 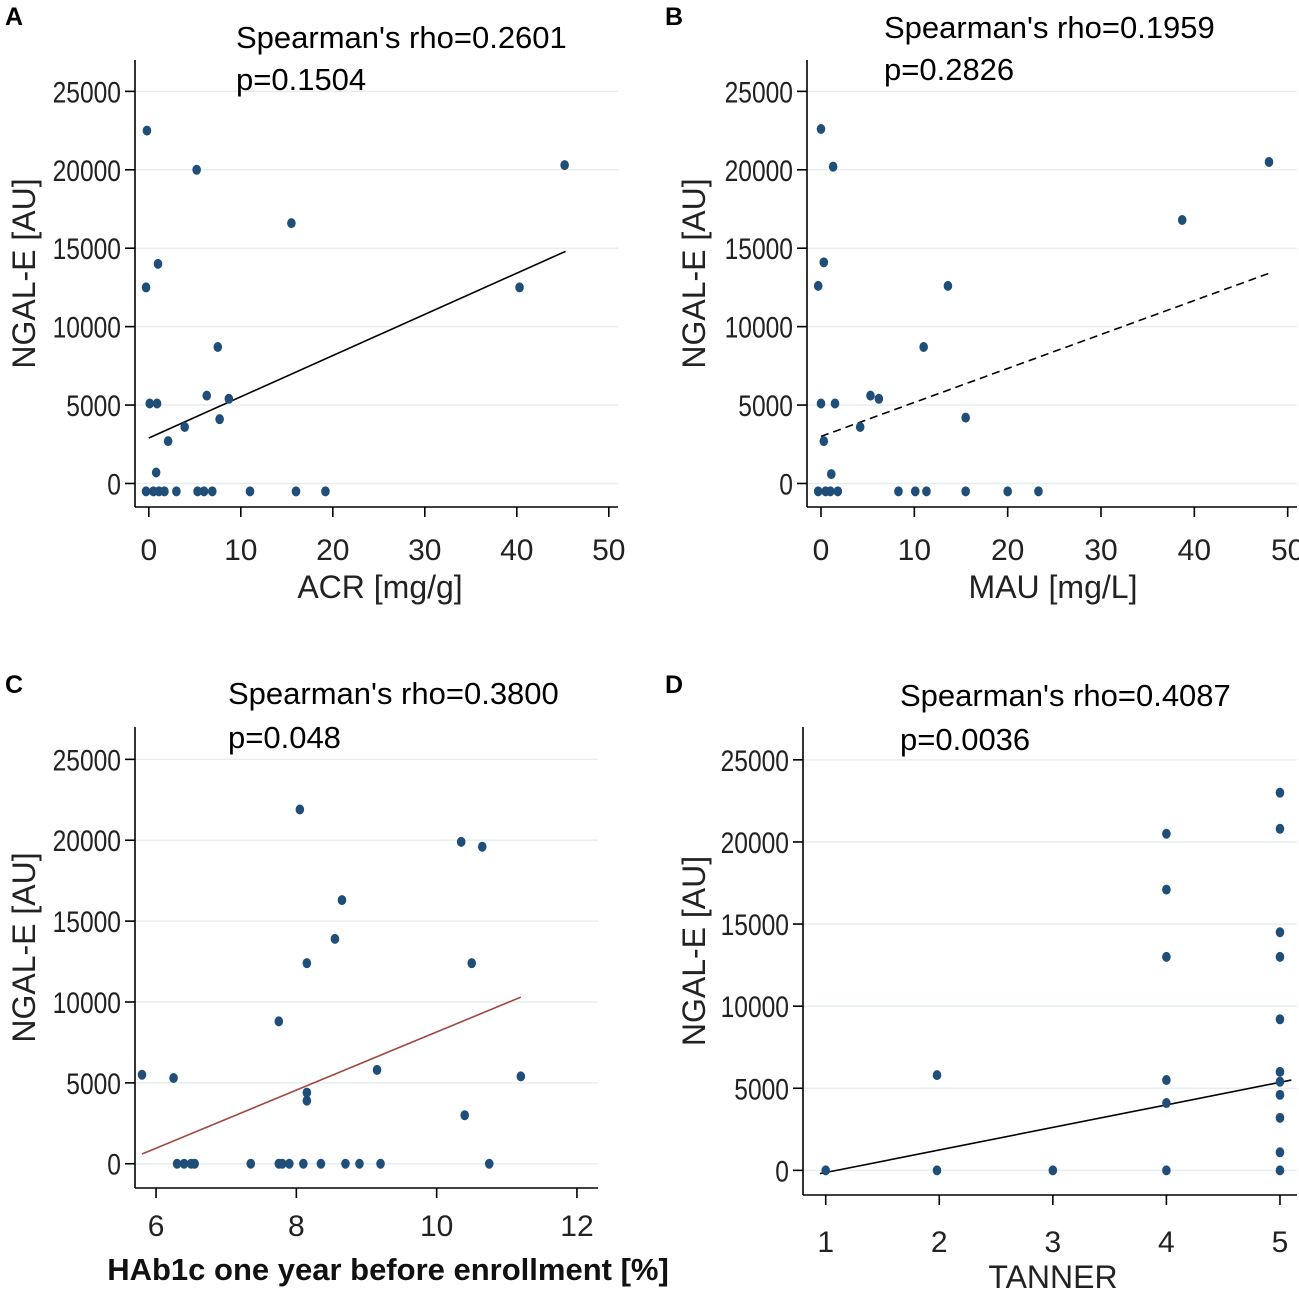 I want to click on x-tick-label: 30, so click(x=424, y=550).